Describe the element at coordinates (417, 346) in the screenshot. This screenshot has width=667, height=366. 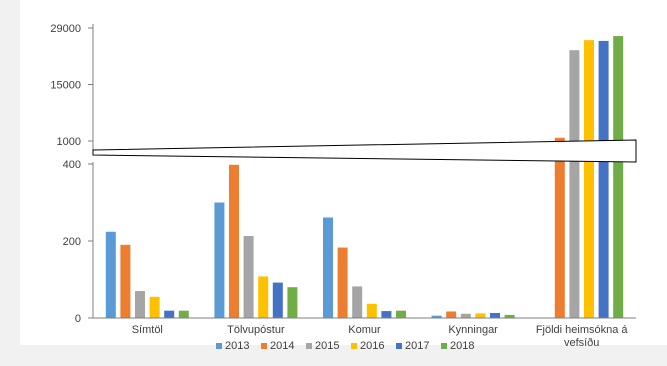
I see `legend-label-2017: 2017` at that location.